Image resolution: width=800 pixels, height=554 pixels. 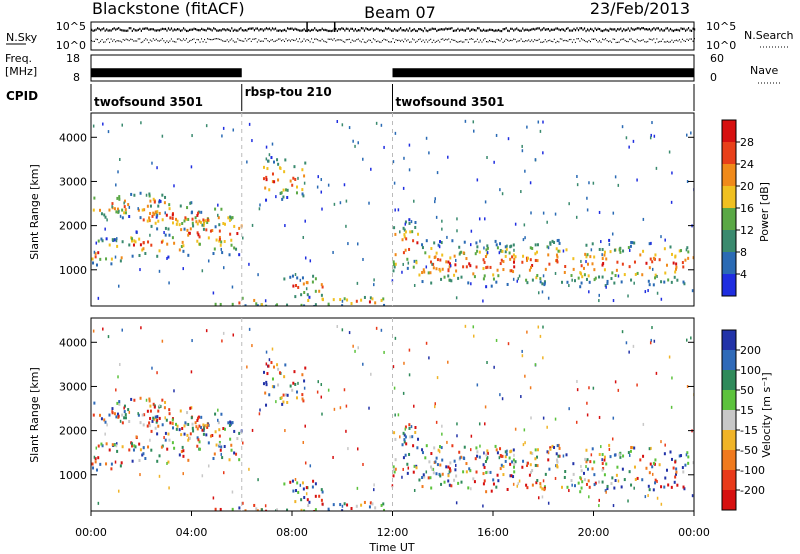 I want to click on nsky-trace, so click(x=393, y=33).